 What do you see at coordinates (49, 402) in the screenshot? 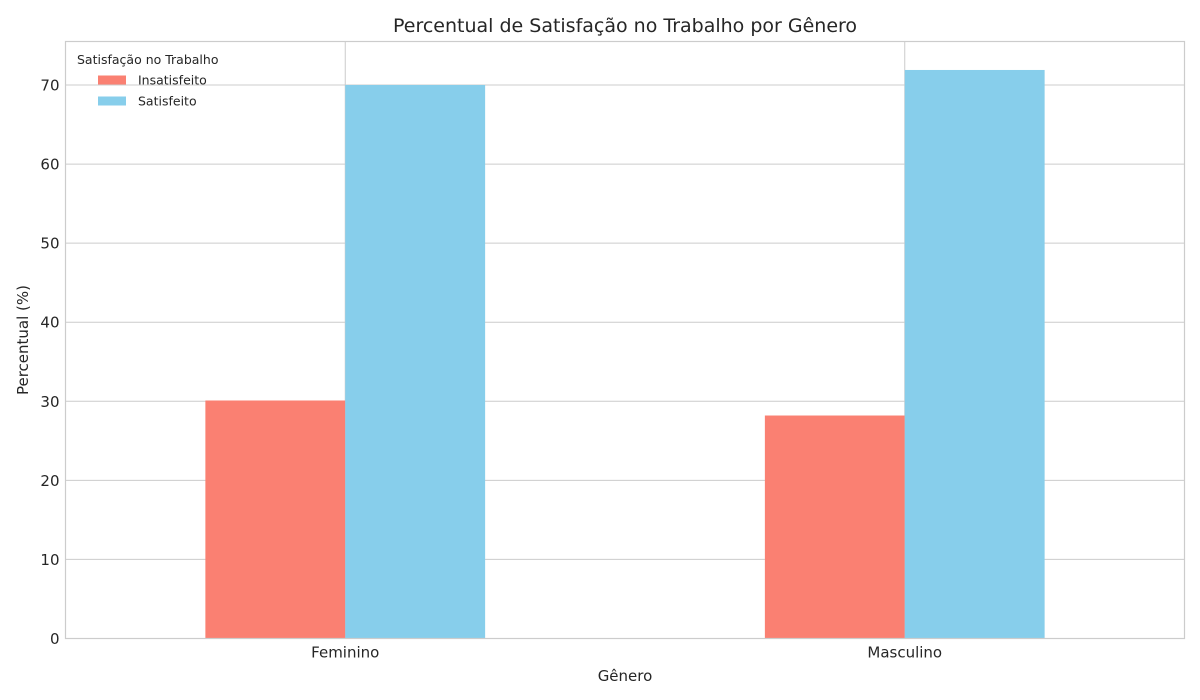
I see `y-tick-label: 30` at bounding box center [49, 402].